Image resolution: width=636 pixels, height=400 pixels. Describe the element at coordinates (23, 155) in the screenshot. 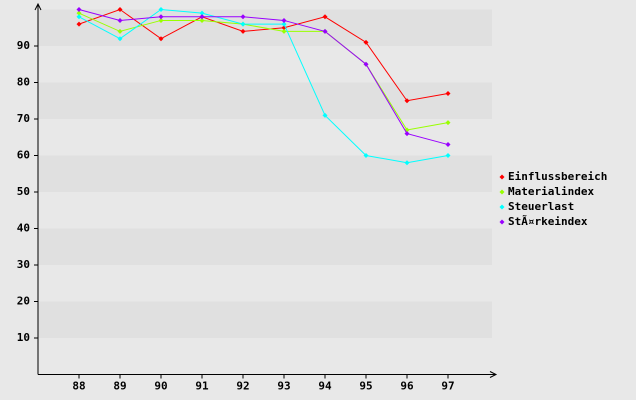

I see `y-tick-label: 60` at that location.